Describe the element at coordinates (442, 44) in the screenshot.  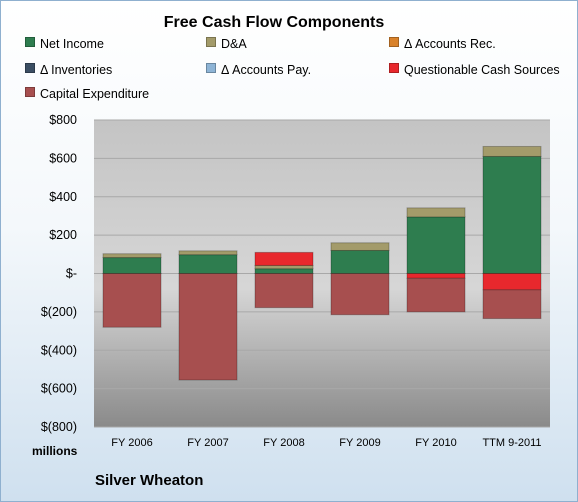
I see `legend-item-accounts-rec: Δ Accounts Rec.` at that location.